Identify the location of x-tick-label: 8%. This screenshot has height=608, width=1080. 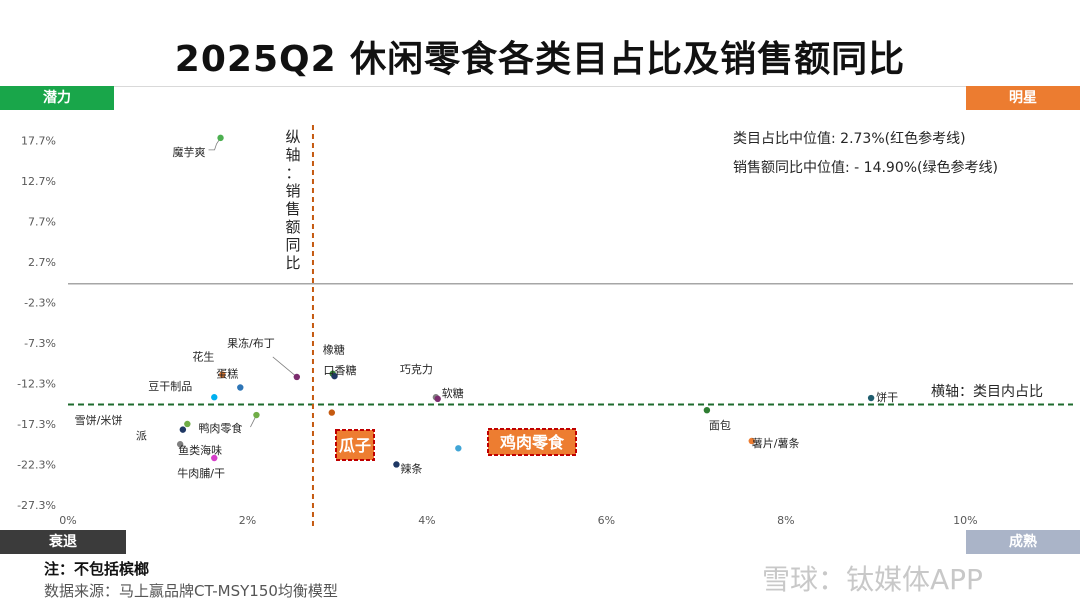
(785, 520).